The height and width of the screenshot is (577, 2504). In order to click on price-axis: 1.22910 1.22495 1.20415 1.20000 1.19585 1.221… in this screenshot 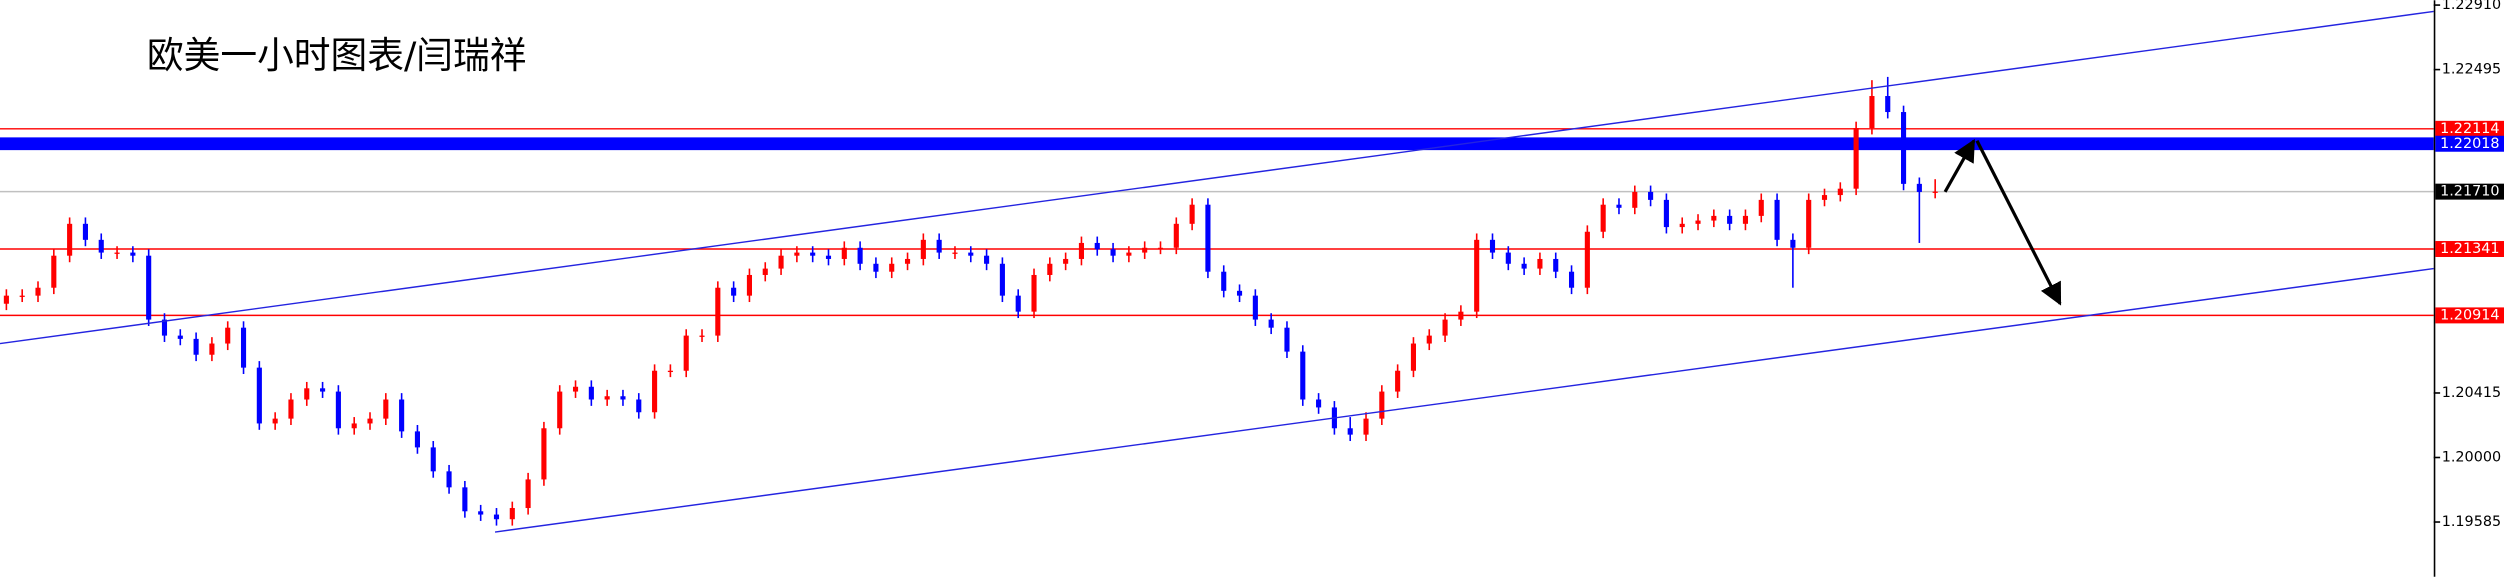, I will do `click(2468, 265)`.